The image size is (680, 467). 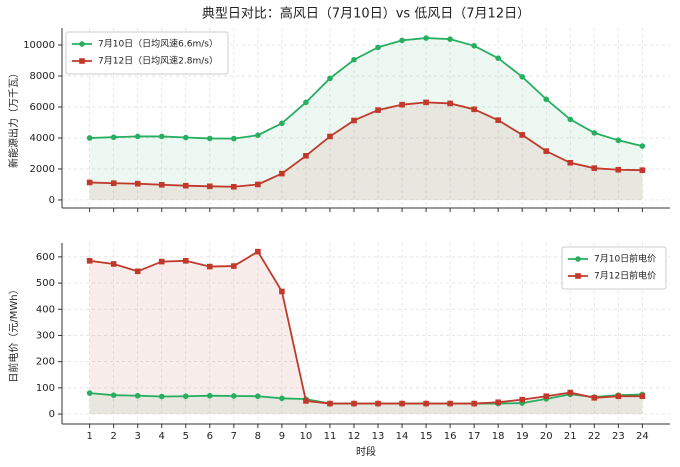 What do you see at coordinates (45, 362) in the screenshot?
I see `y-tick-label: 200` at bounding box center [45, 362].